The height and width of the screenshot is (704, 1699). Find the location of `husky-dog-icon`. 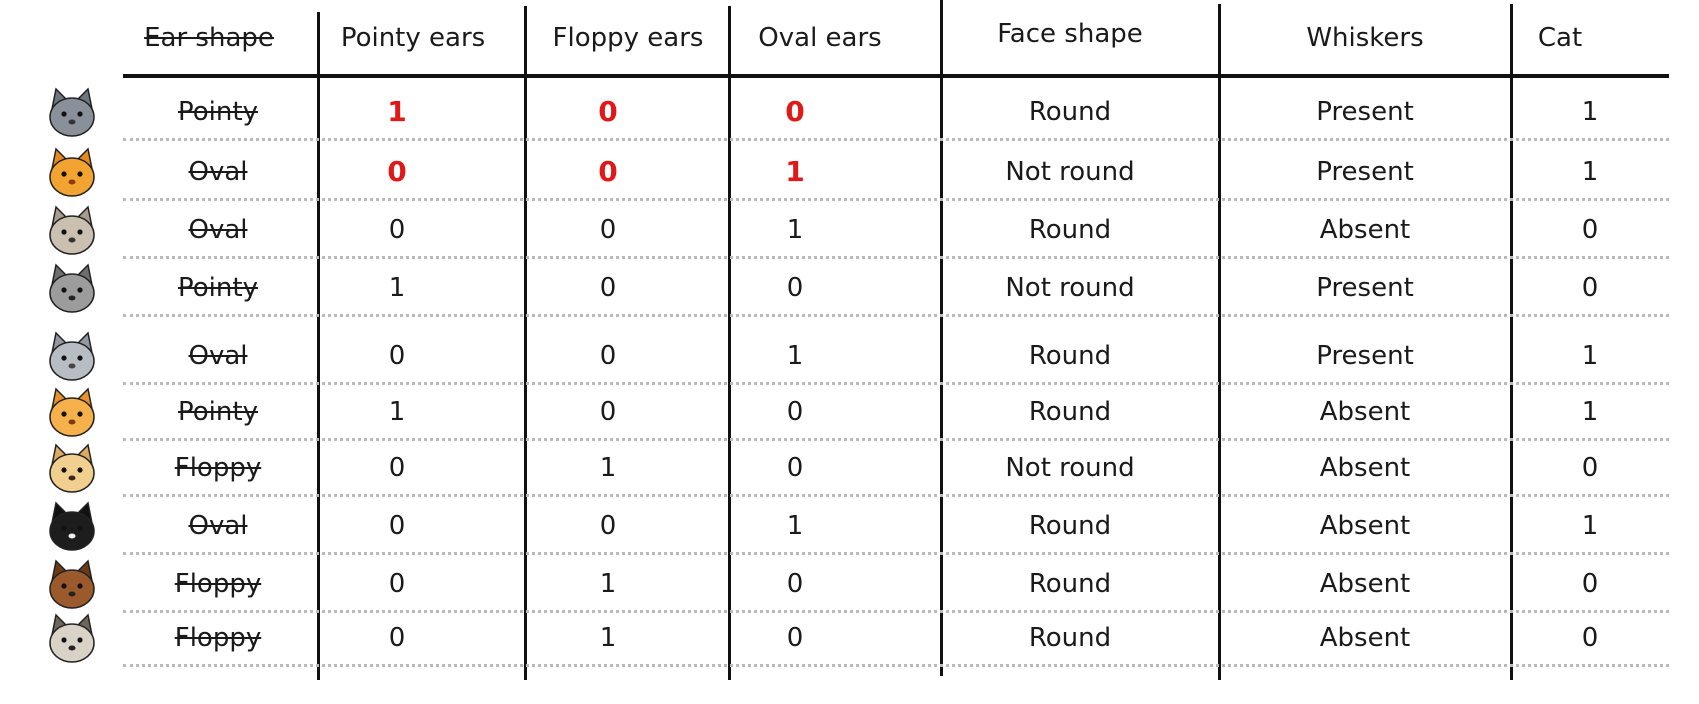

husky-dog-icon is located at coordinates (72, 289).